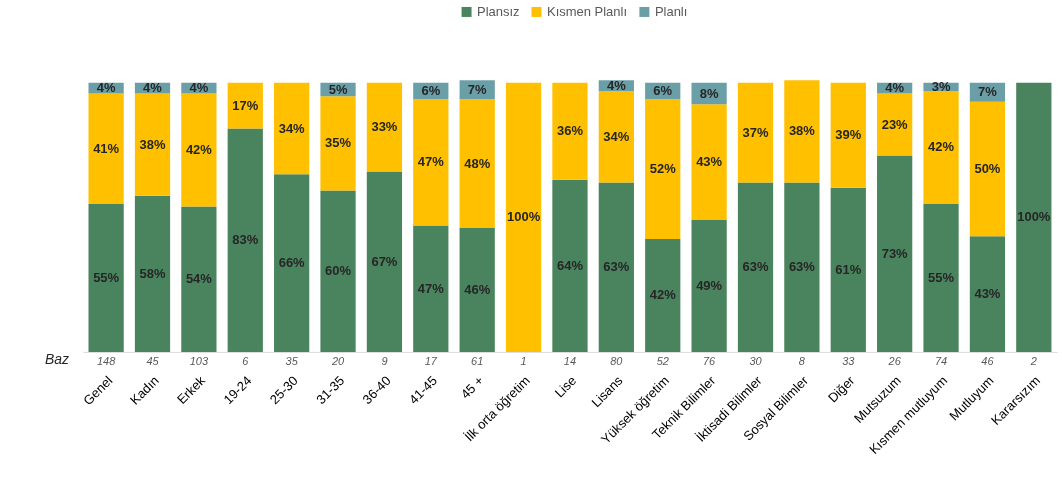 This screenshot has height=483, width=1062. What do you see at coordinates (431, 360) in the screenshot?
I see `text: 17` at bounding box center [431, 360].